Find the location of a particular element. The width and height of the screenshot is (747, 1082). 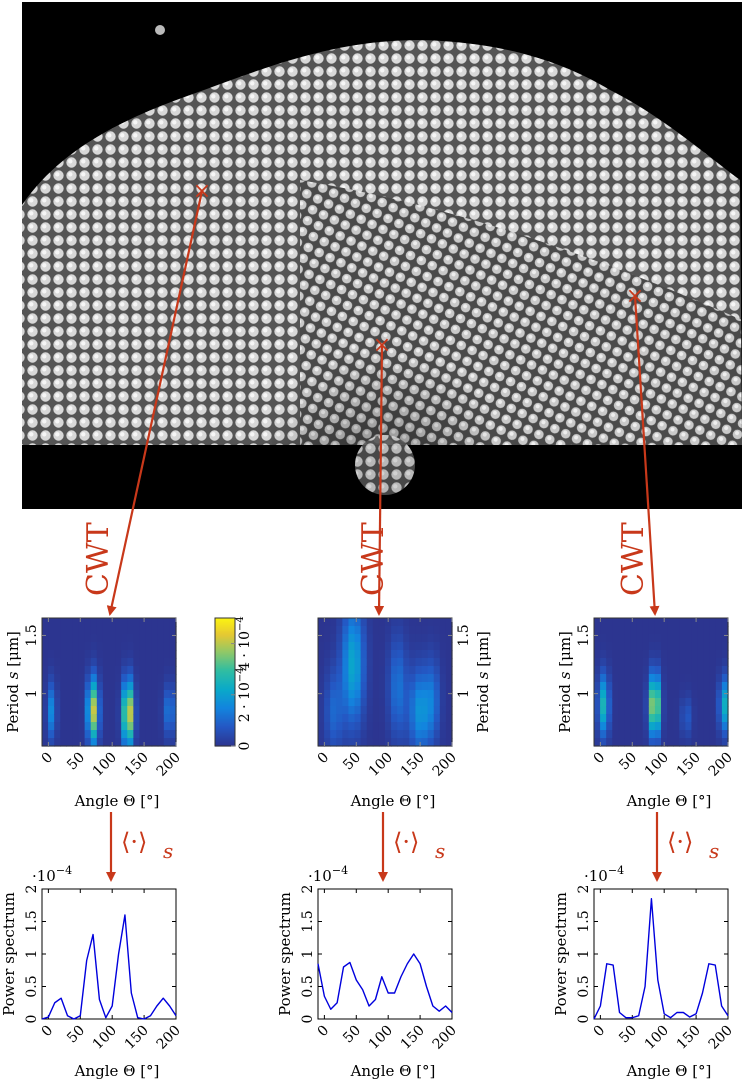

line-ylabel: Power spectrum is located at coordinates (561, 954).